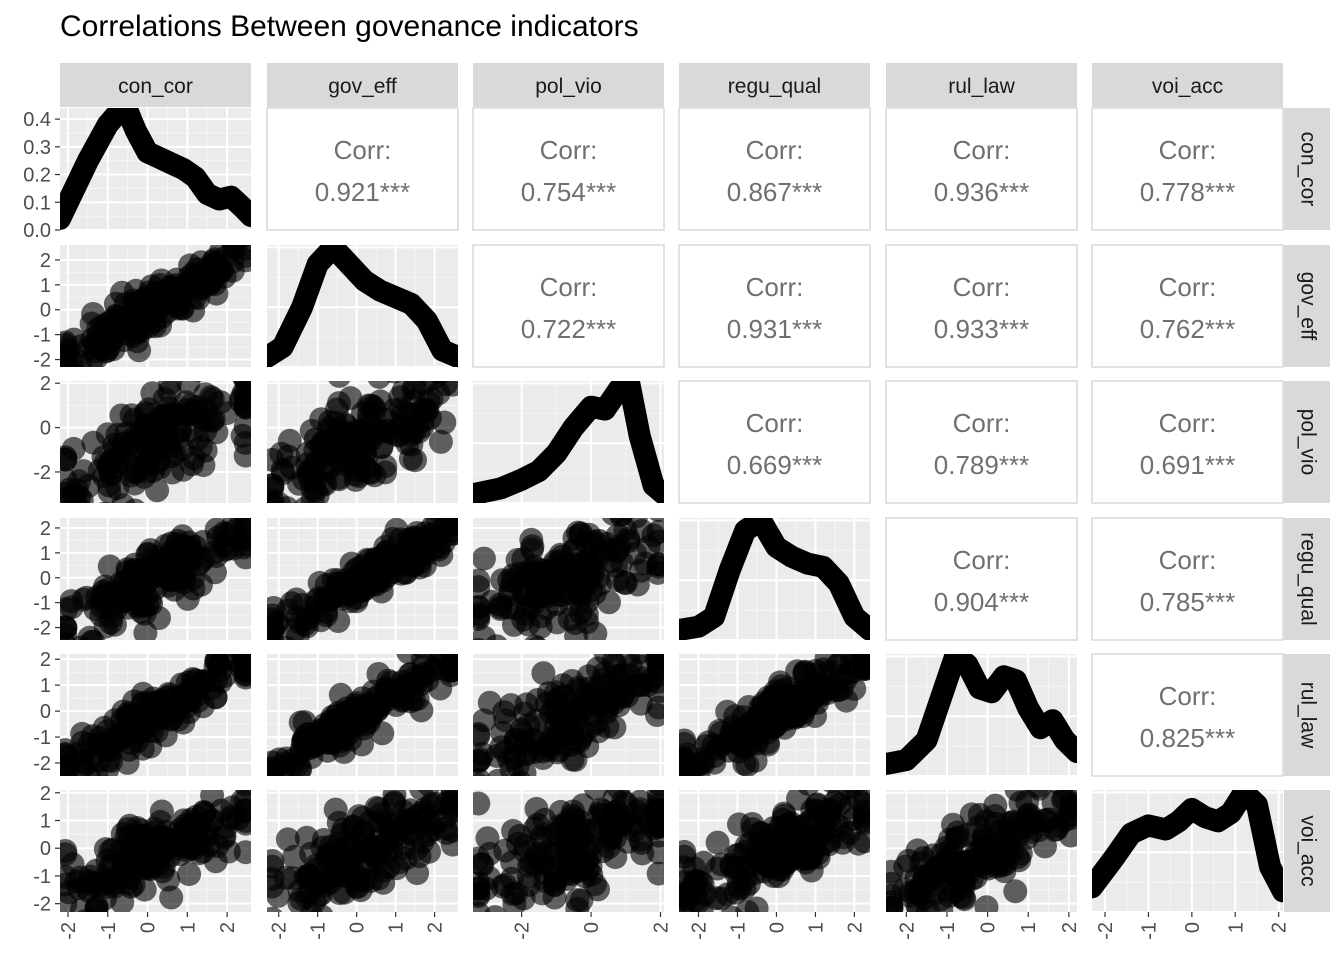 The image size is (1344, 960). I want to click on column-strip-con_cor: con_cor, so click(155, 85).